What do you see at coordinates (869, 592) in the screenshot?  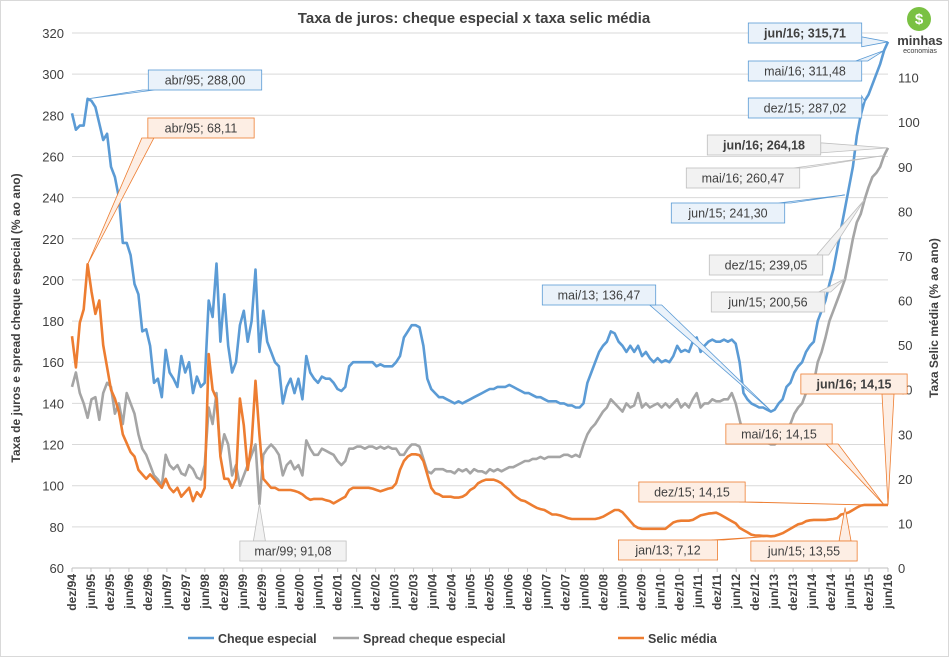 I see `x-tick-label: dez/15` at bounding box center [869, 592].